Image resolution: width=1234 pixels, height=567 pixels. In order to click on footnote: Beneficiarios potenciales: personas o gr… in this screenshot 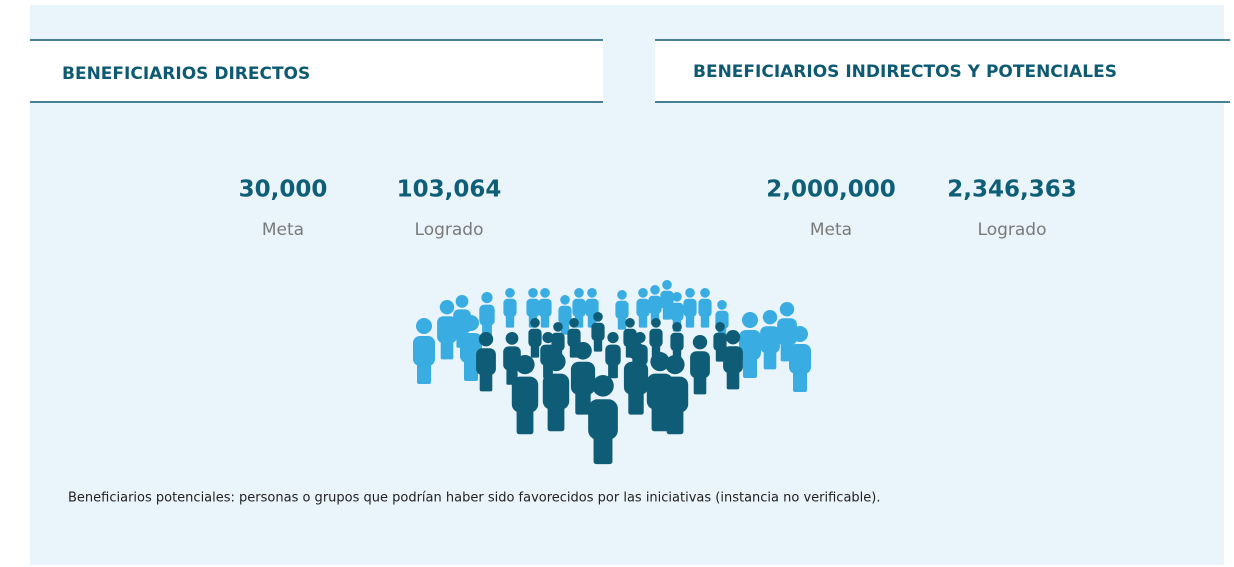, I will do `click(474, 498)`.